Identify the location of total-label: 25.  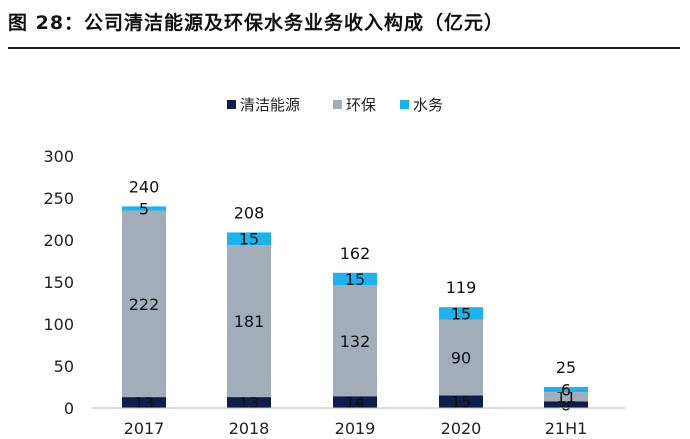
(566, 367).